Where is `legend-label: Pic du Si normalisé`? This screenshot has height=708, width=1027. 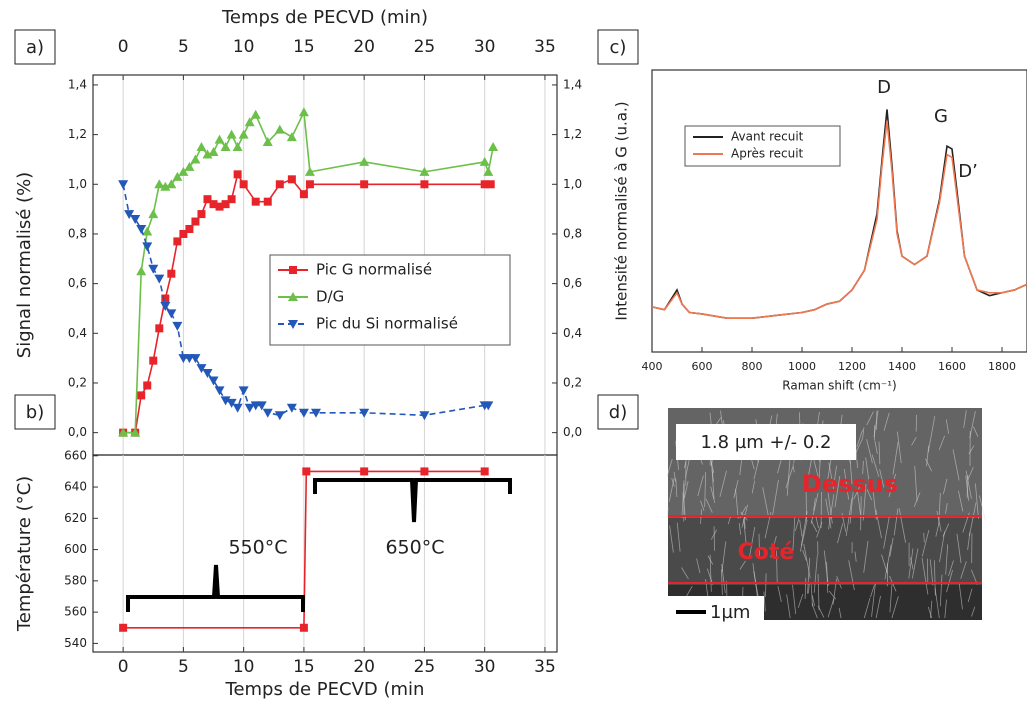
legend-label: Pic du Si normalisé is located at coordinates (387, 324).